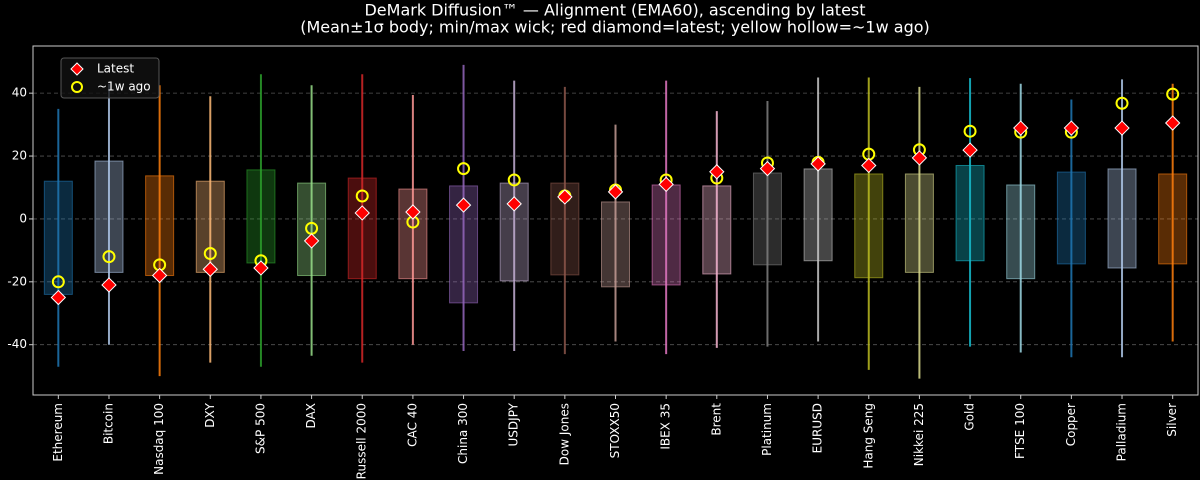 The image size is (1200, 480). Describe the element at coordinates (124, 87) in the screenshot. I see `legend-label: ~1w ago` at that location.